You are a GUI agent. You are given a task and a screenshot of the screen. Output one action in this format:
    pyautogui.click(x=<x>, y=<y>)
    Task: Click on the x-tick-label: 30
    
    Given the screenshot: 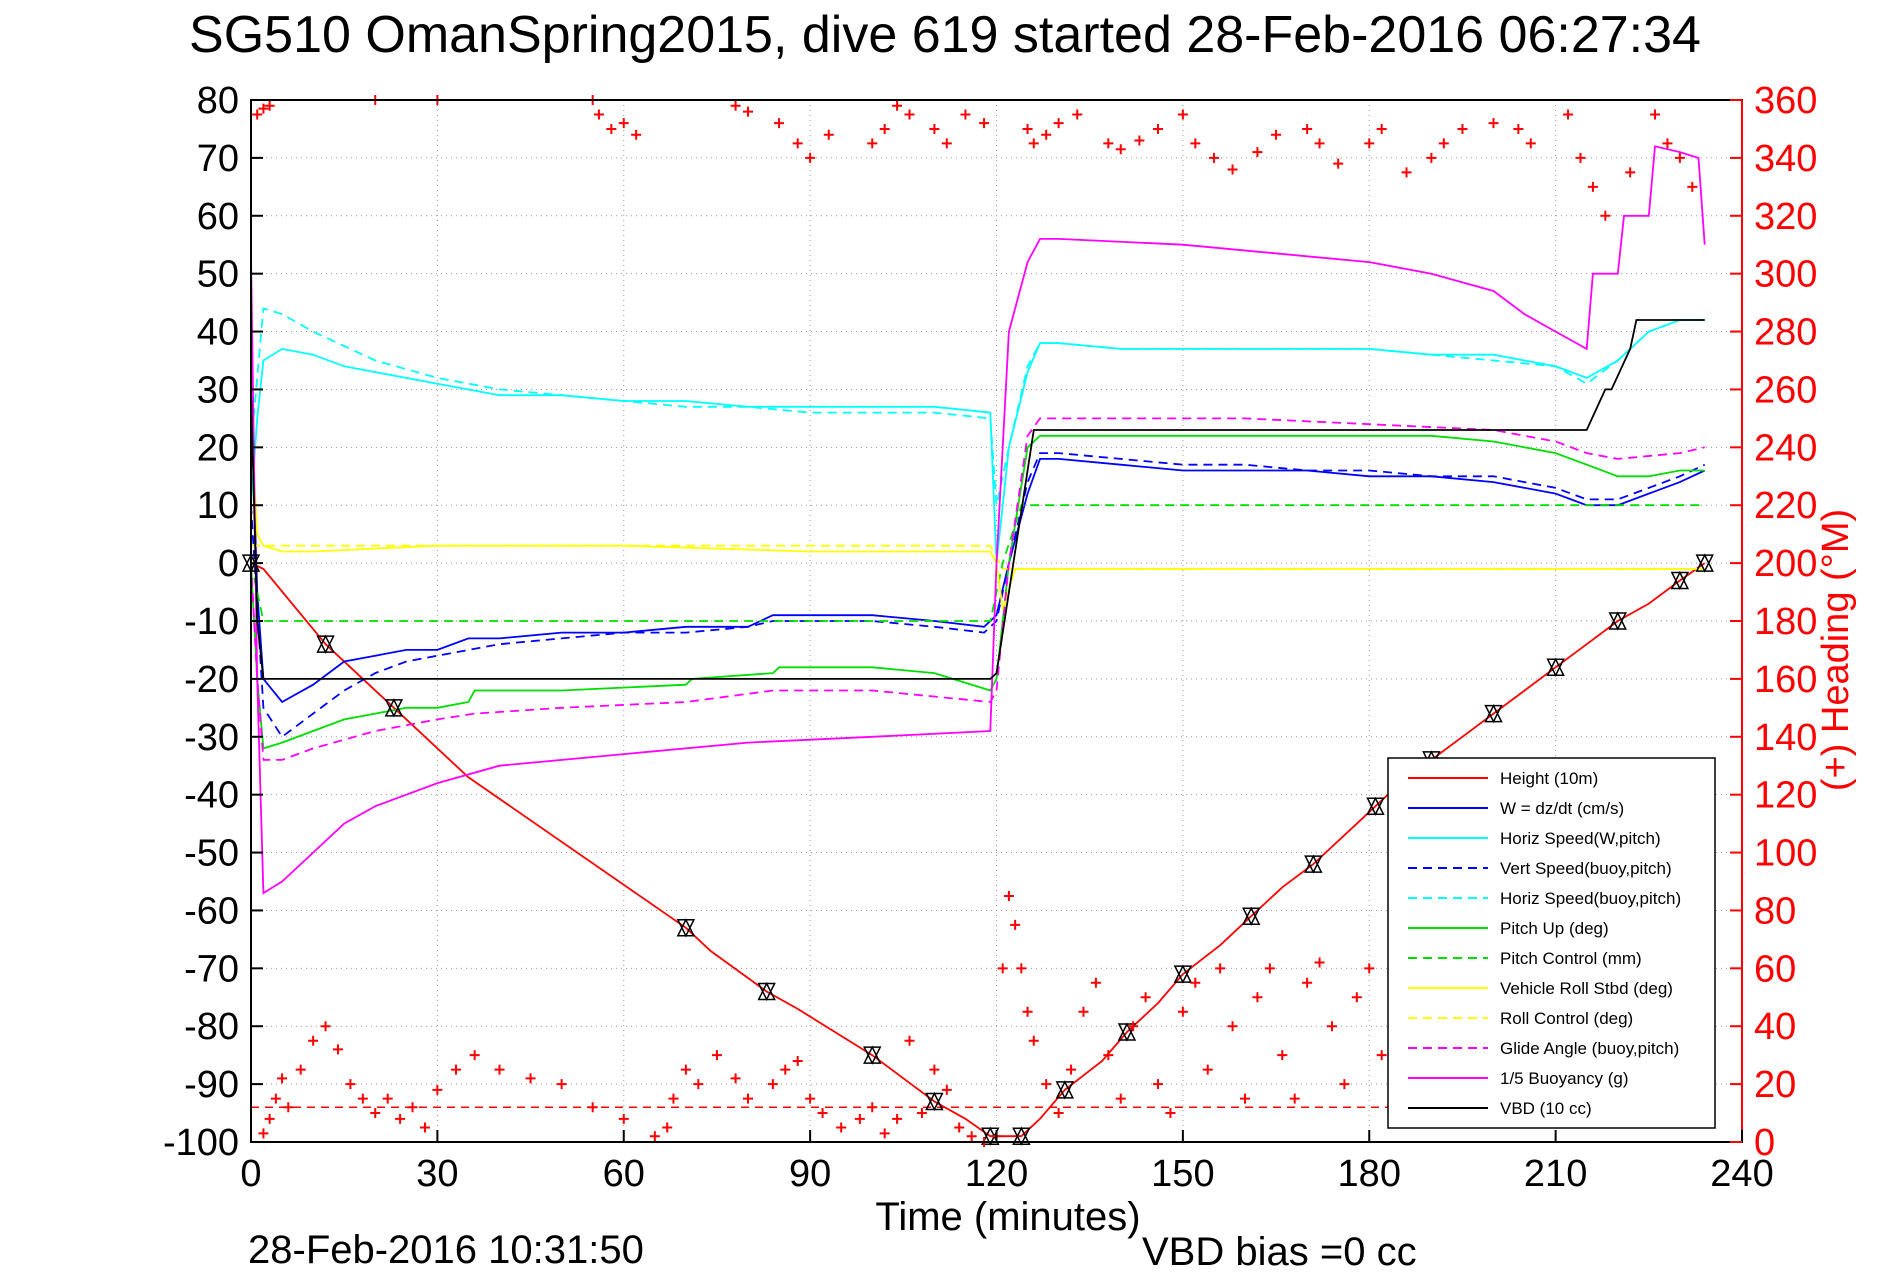 What is the action you would take?
    pyautogui.click(x=437, y=1174)
    